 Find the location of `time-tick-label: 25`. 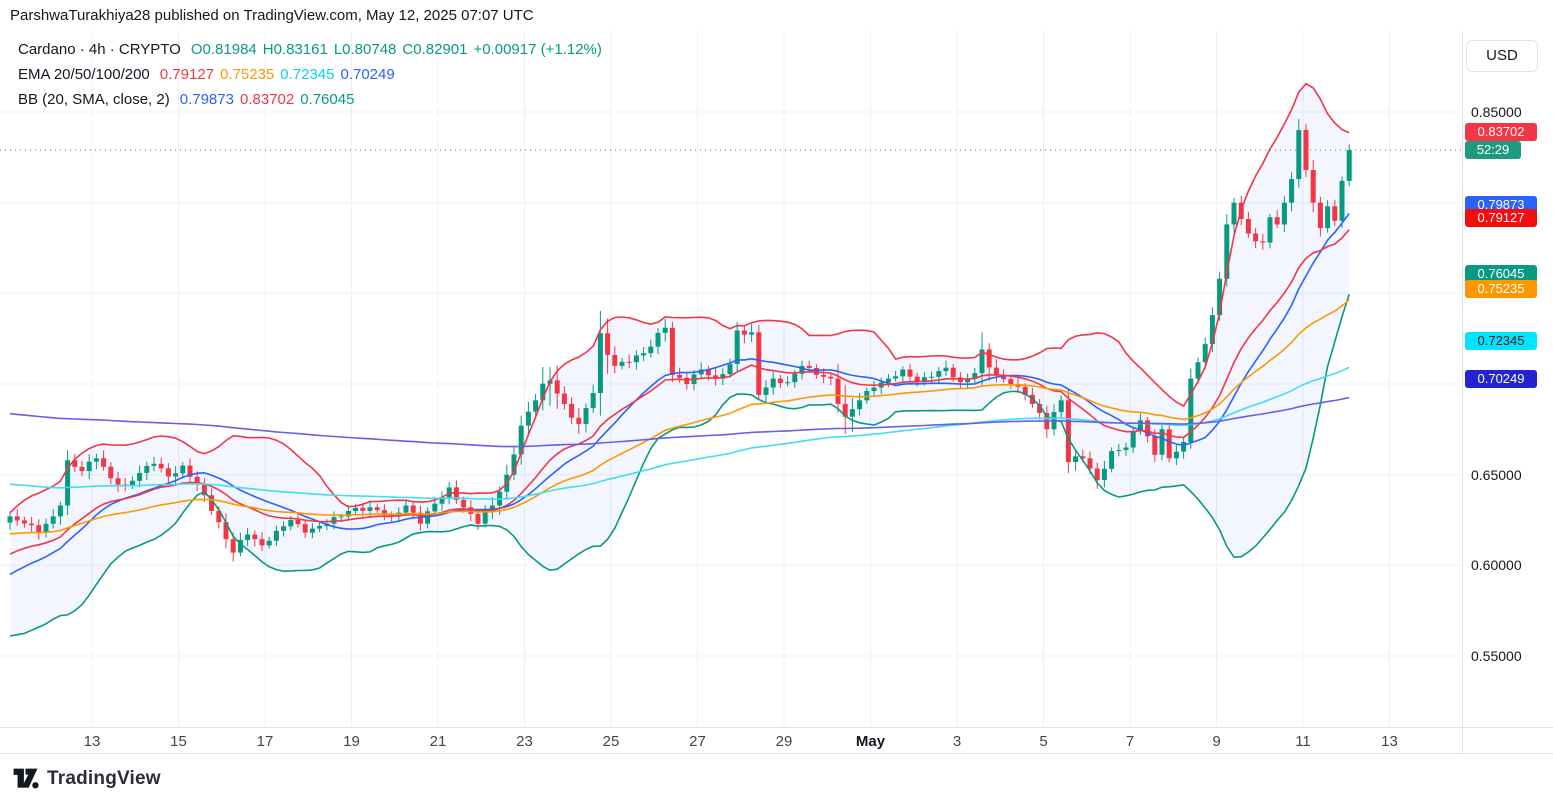

time-tick-label: 25 is located at coordinates (611, 741).